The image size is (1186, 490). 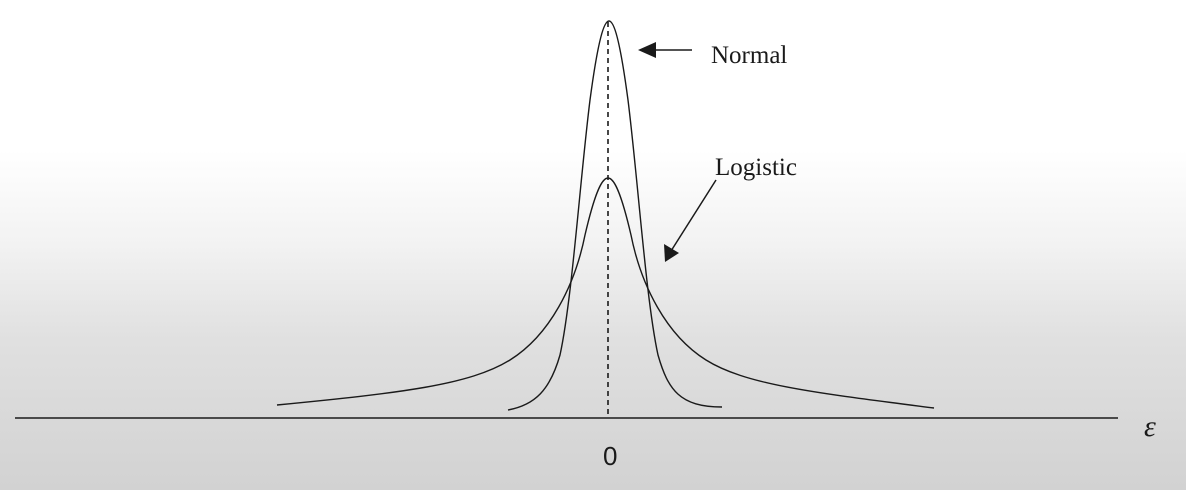 I want to click on origin-tick-label: 0, so click(x=610, y=456).